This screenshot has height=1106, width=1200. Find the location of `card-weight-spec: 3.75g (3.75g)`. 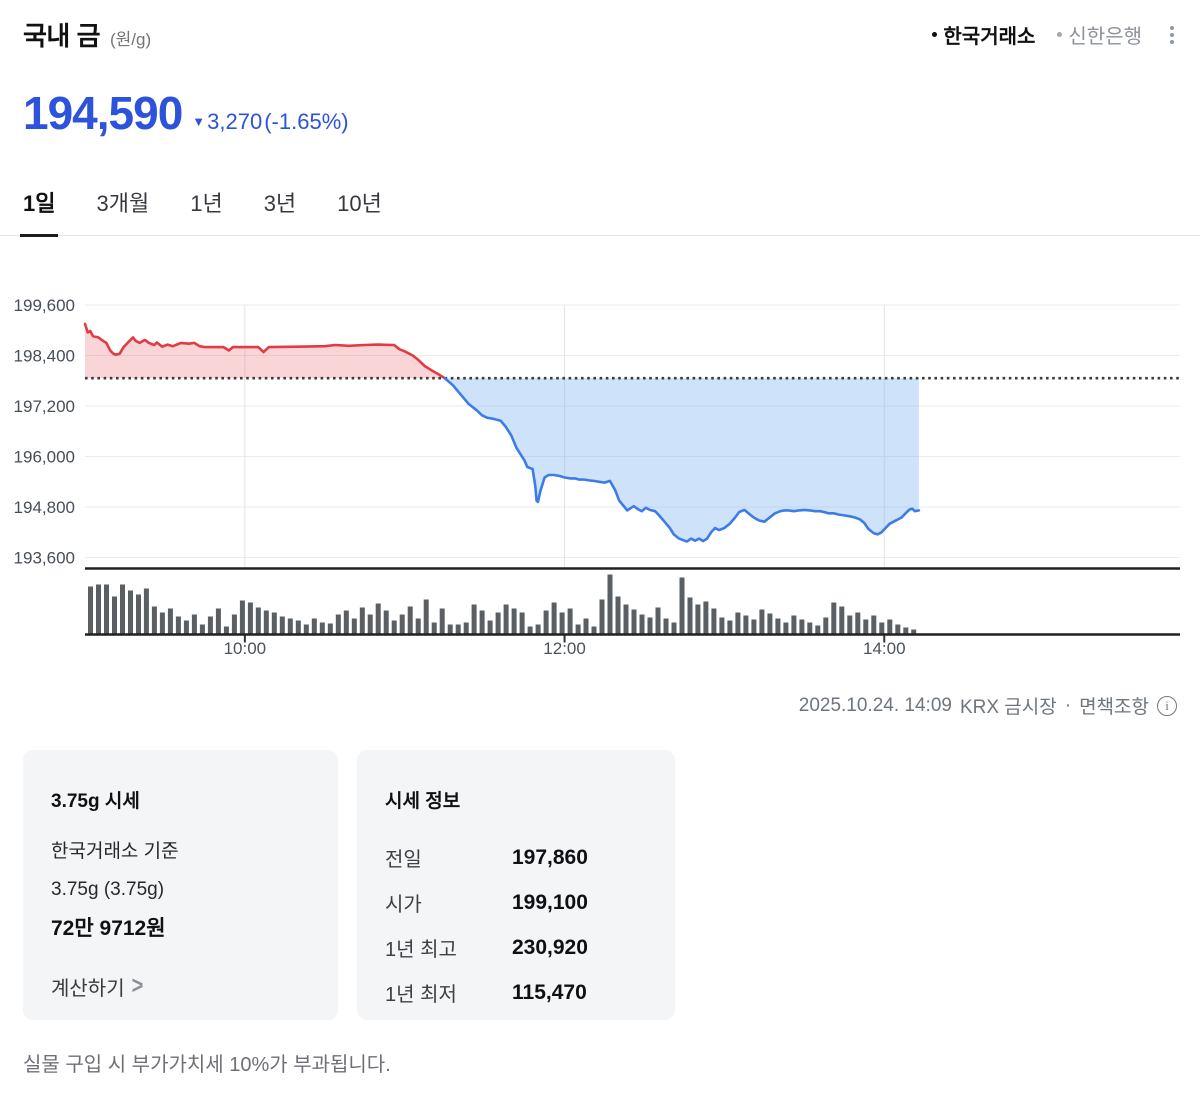

card-weight-spec: 3.75g (3.75g) is located at coordinates (108, 889).